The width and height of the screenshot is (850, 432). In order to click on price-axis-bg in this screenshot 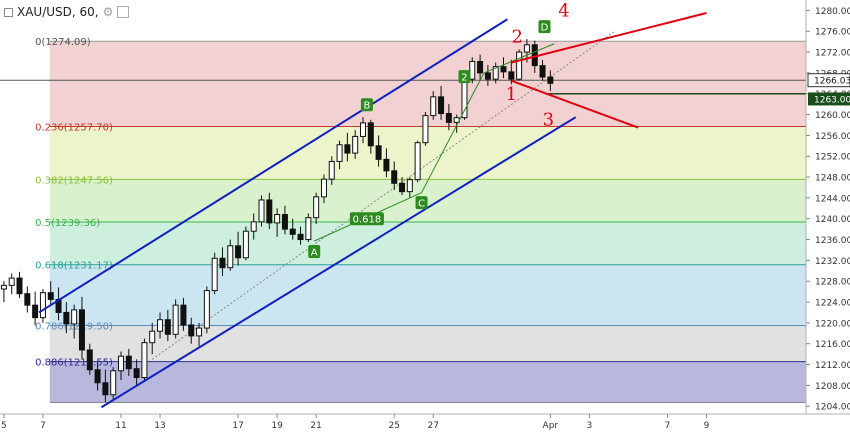, I will do `click(828, 216)`.